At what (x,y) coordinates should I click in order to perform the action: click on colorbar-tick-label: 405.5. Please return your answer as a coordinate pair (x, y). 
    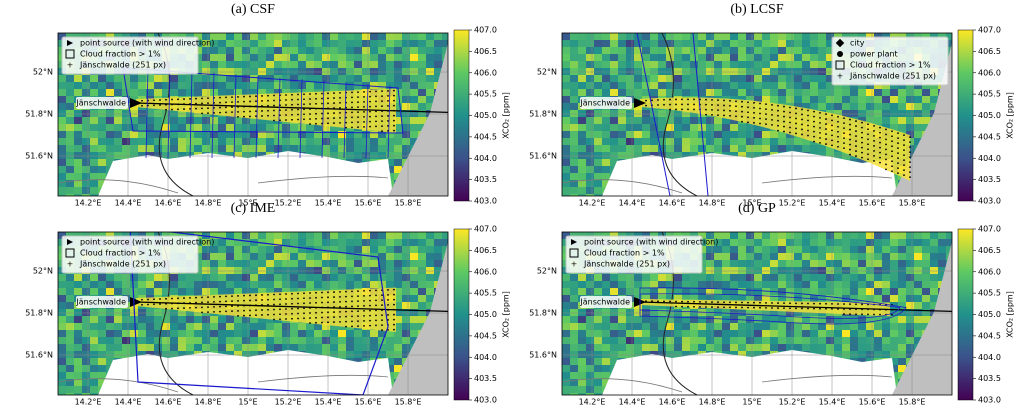
    Looking at the image, I should click on (485, 293).